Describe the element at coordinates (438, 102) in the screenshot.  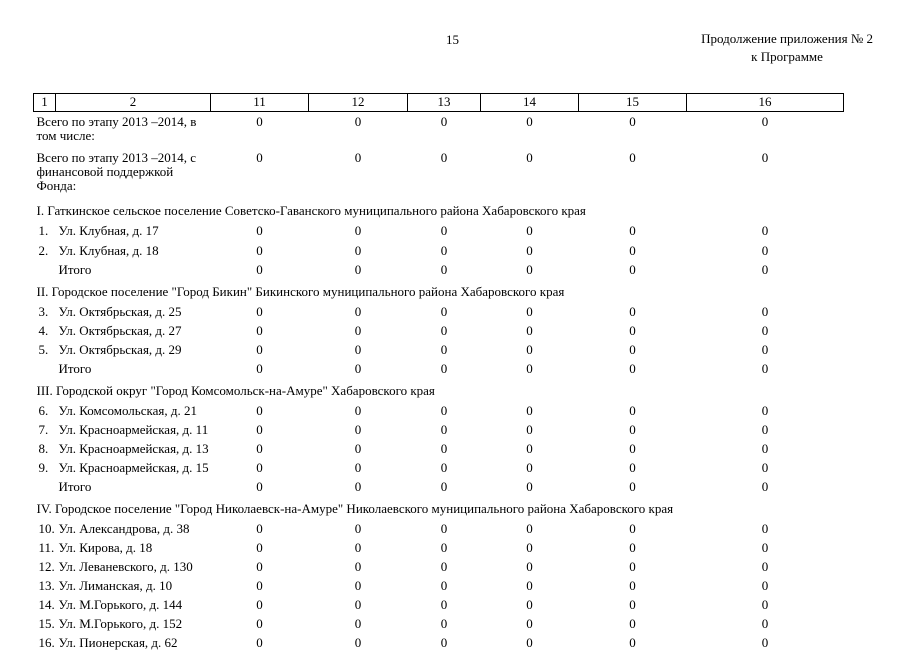
I see `table-header-row: 1 2 11 12 13 14 15 16` at that location.